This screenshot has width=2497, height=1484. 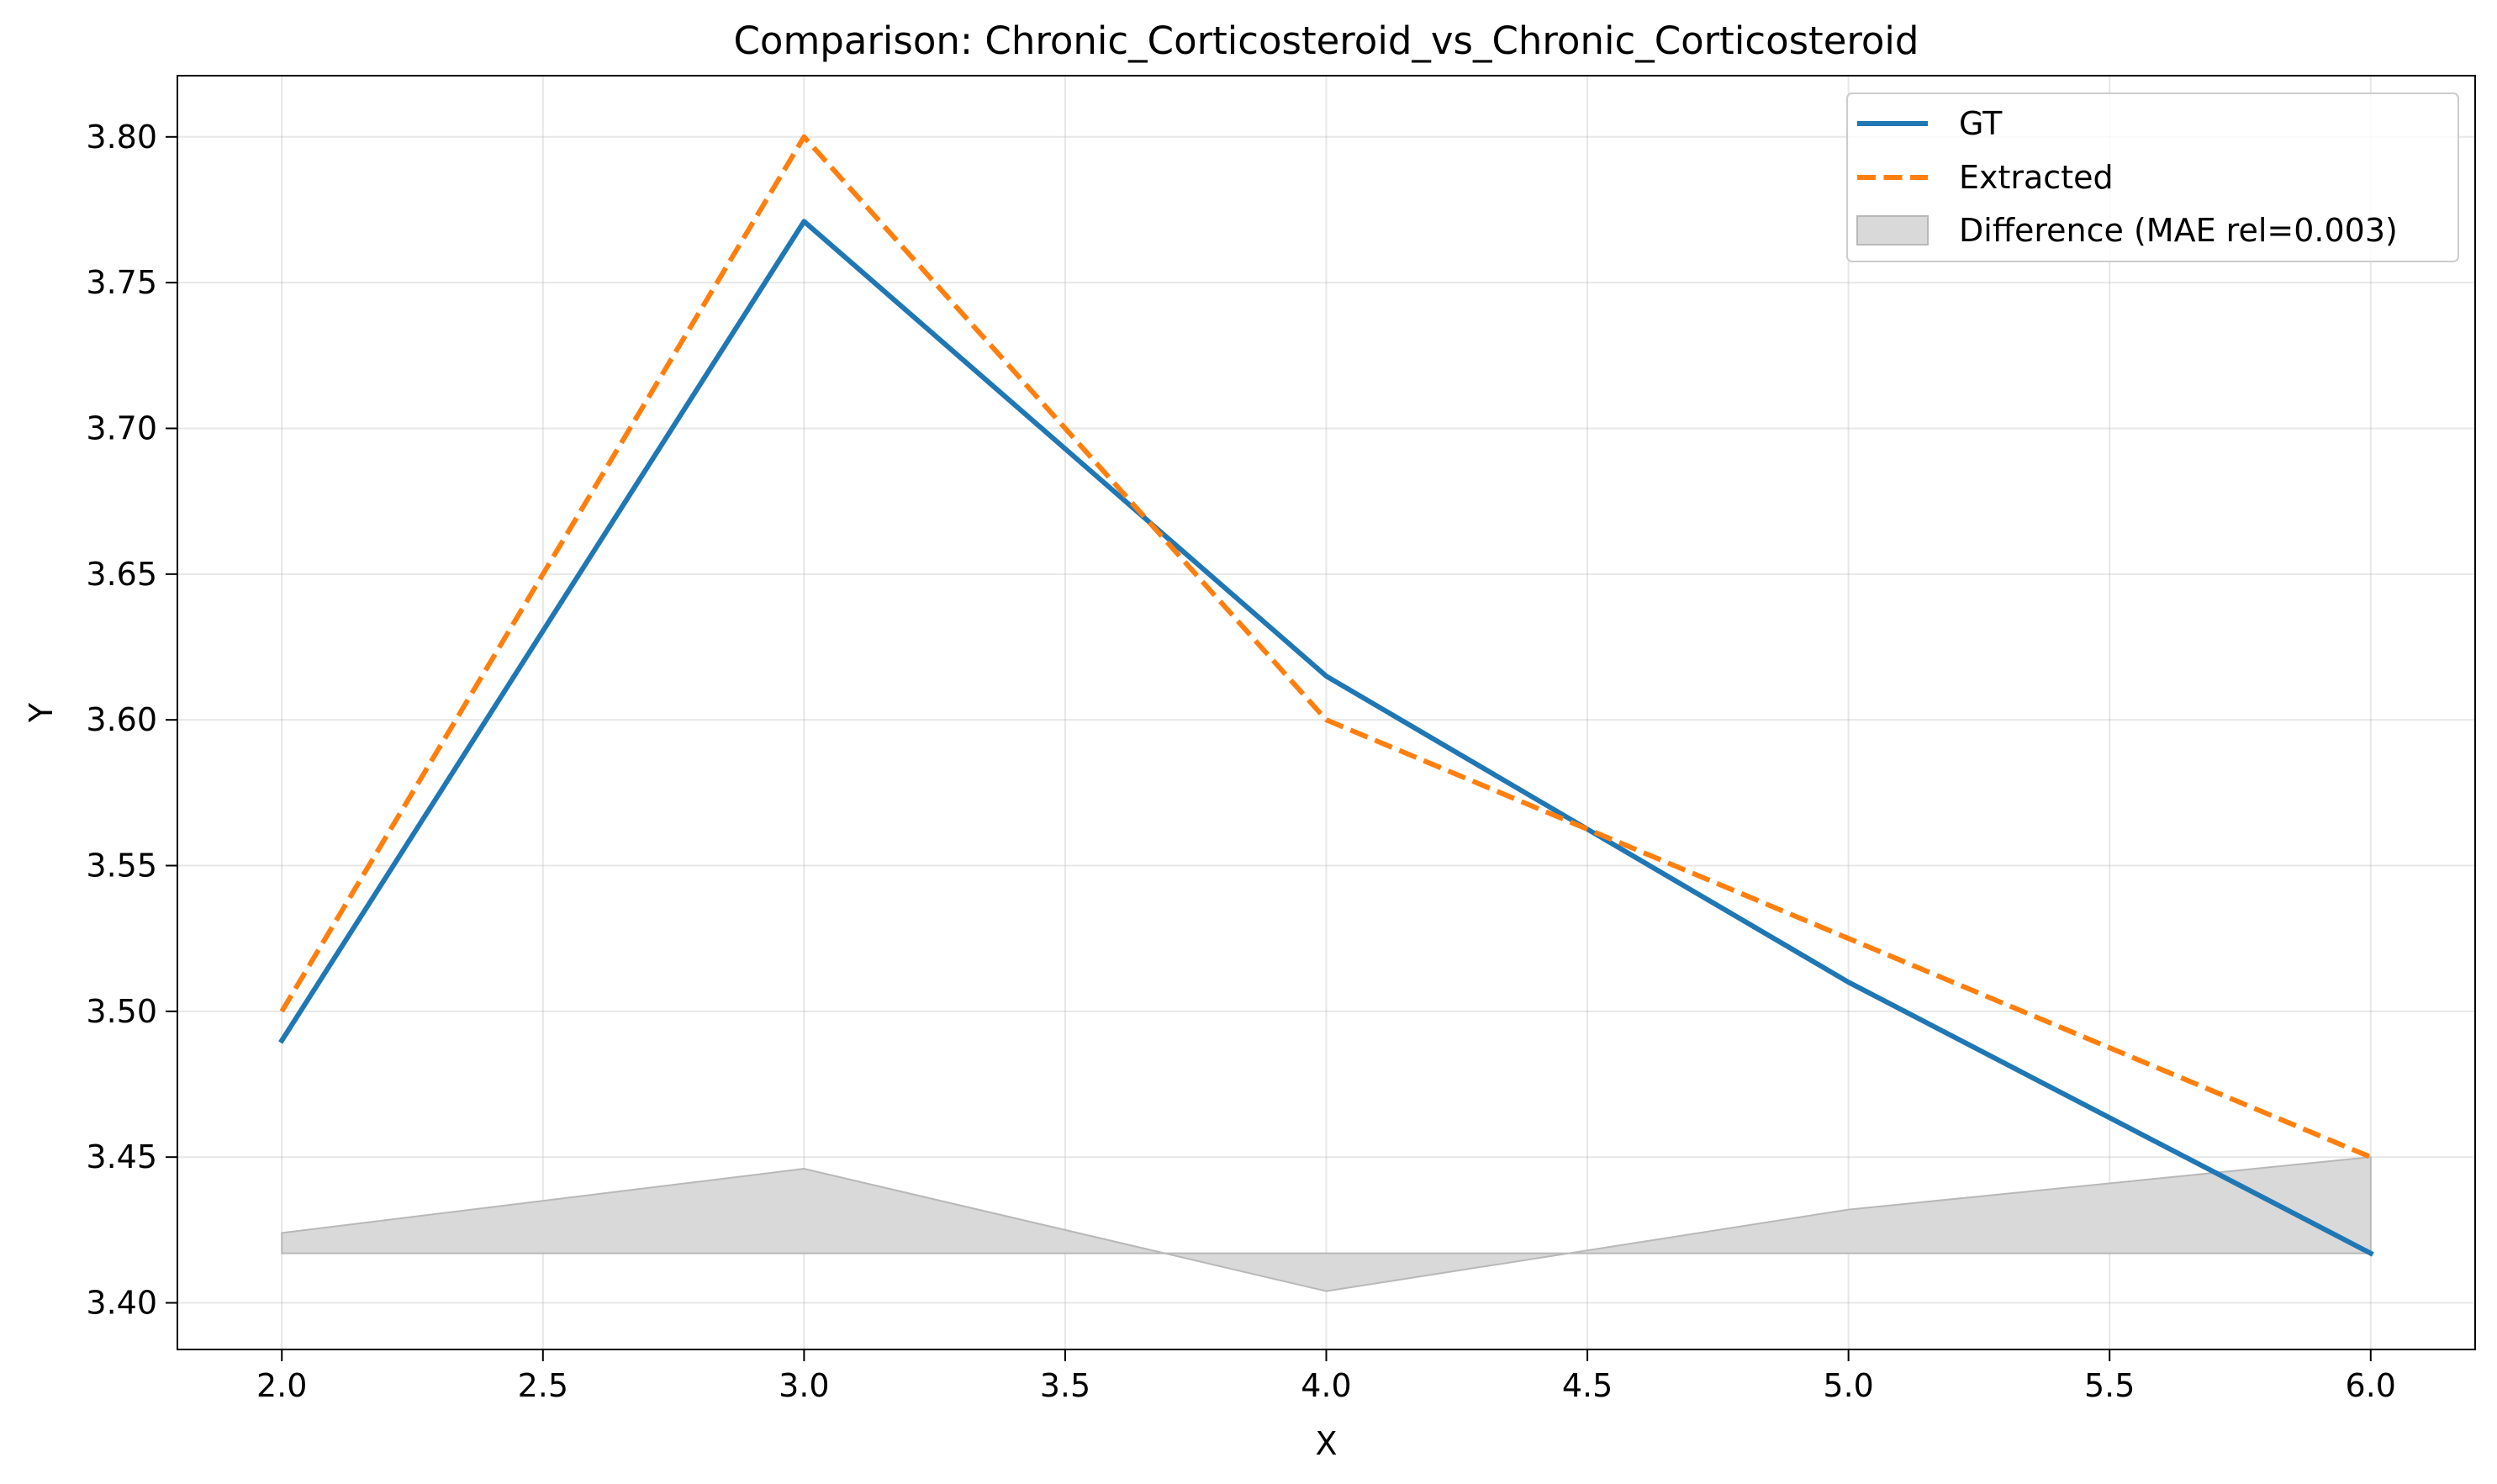 What do you see at coordinates (1326, 1443) in the screenshot?
I see `x-axis-label: X` at bounding box center [1326, 1443].